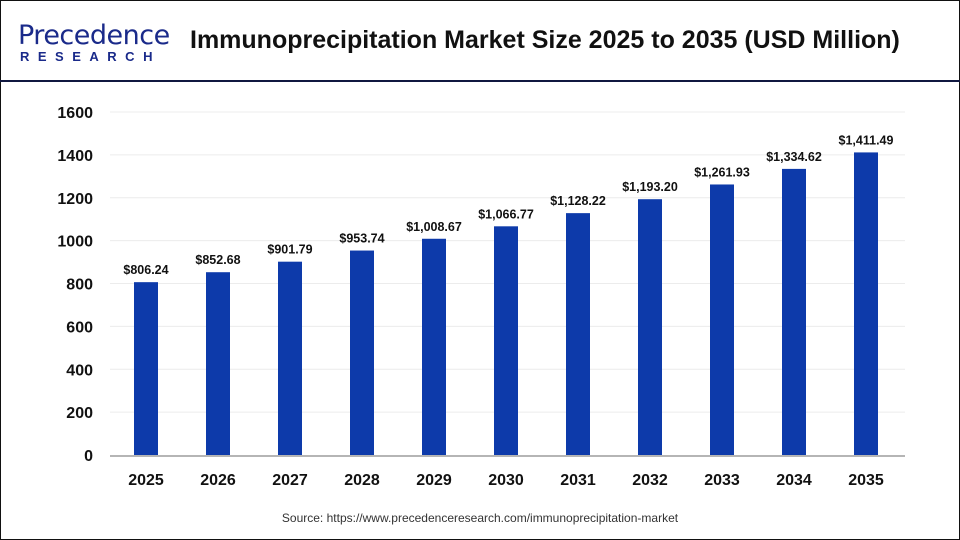  What do you see at coordinates (88, 456) in the screenshot?
I see `y-tick-label: 0` at bounding box center [88, 456].